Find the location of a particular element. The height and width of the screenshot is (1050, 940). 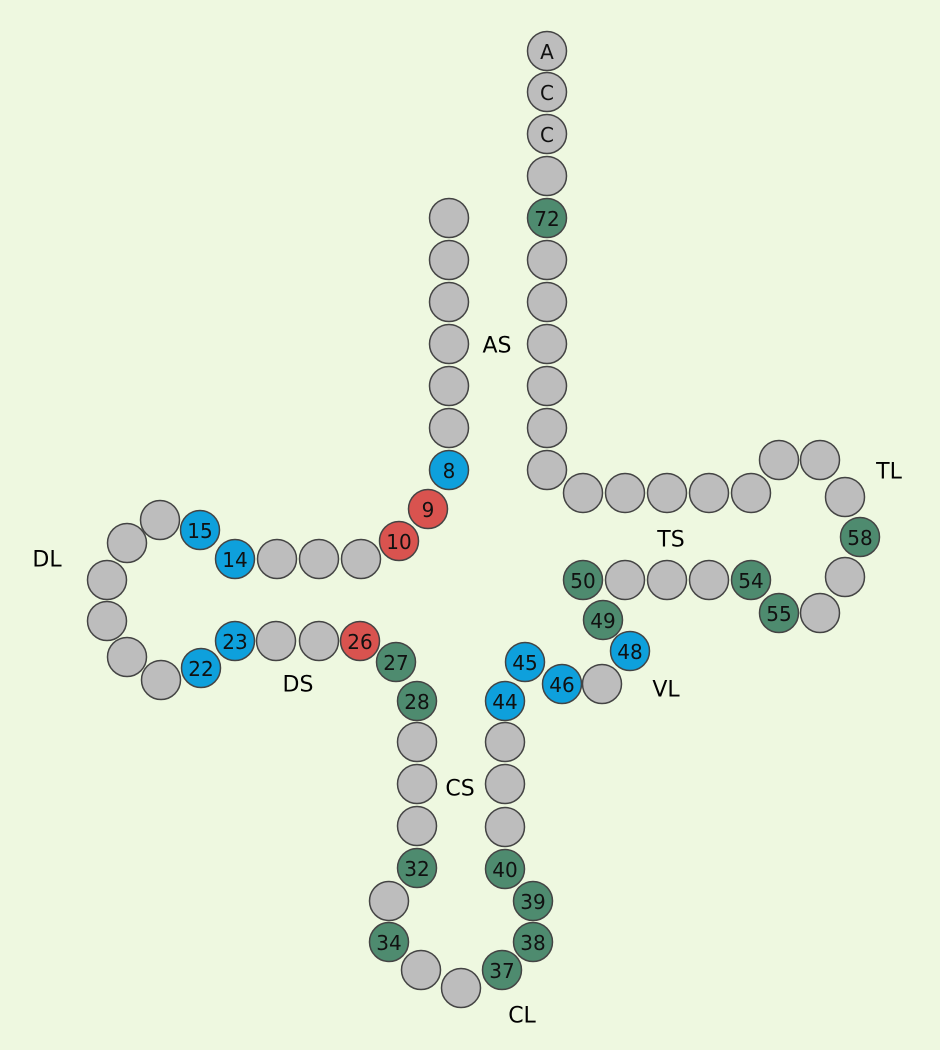

nucleotide: 27 is located at coordinates (396, 662).